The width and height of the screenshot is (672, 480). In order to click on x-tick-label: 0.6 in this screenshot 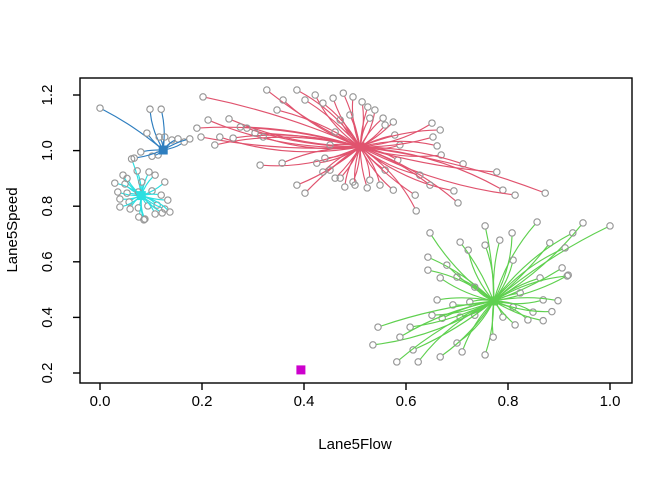, I will do `click(406, 401)`.